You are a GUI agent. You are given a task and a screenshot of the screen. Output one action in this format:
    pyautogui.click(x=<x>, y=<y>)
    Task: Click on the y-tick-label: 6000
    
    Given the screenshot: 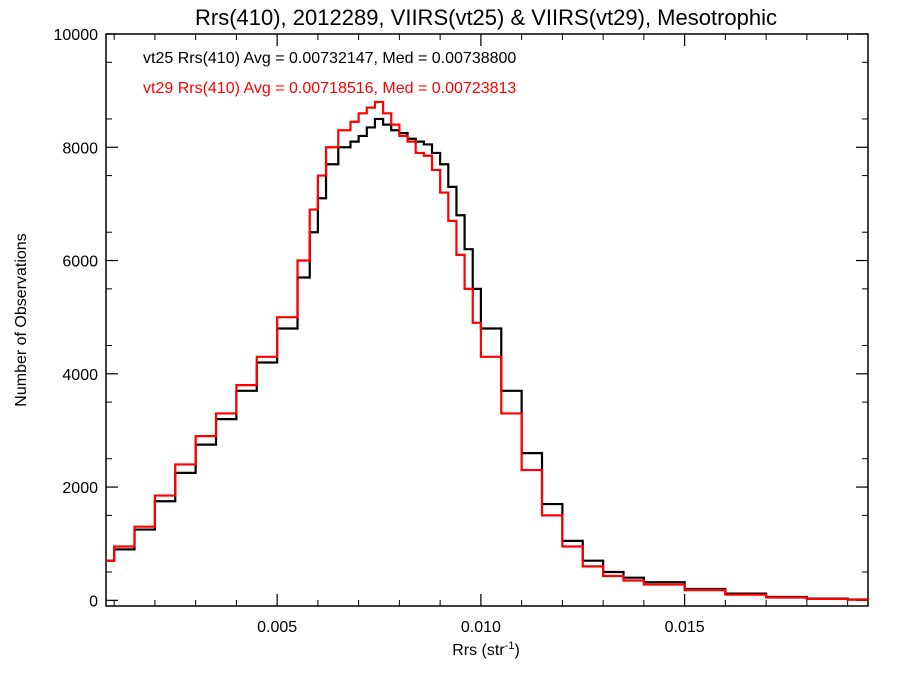 What is the action you would take?
    pyautogui.click(x=80, y=262)
    